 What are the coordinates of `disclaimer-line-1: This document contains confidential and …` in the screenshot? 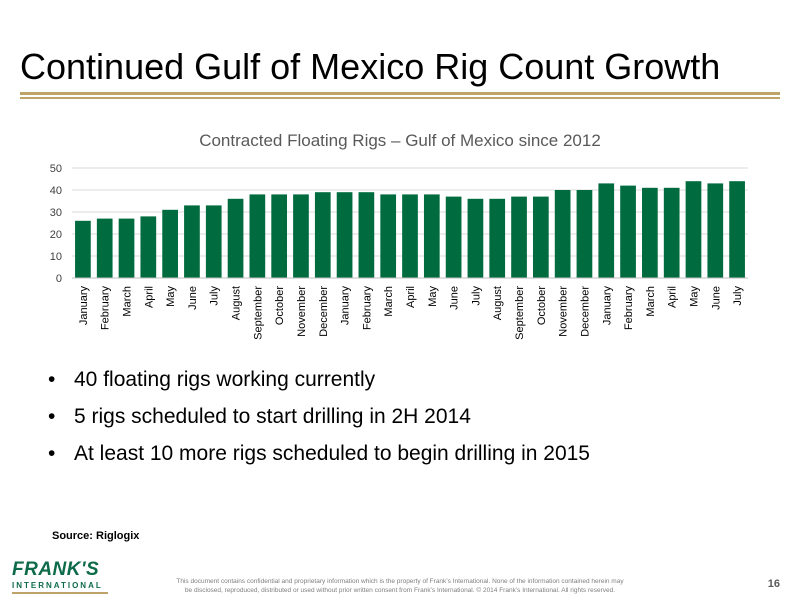 It's located at (400, 581).